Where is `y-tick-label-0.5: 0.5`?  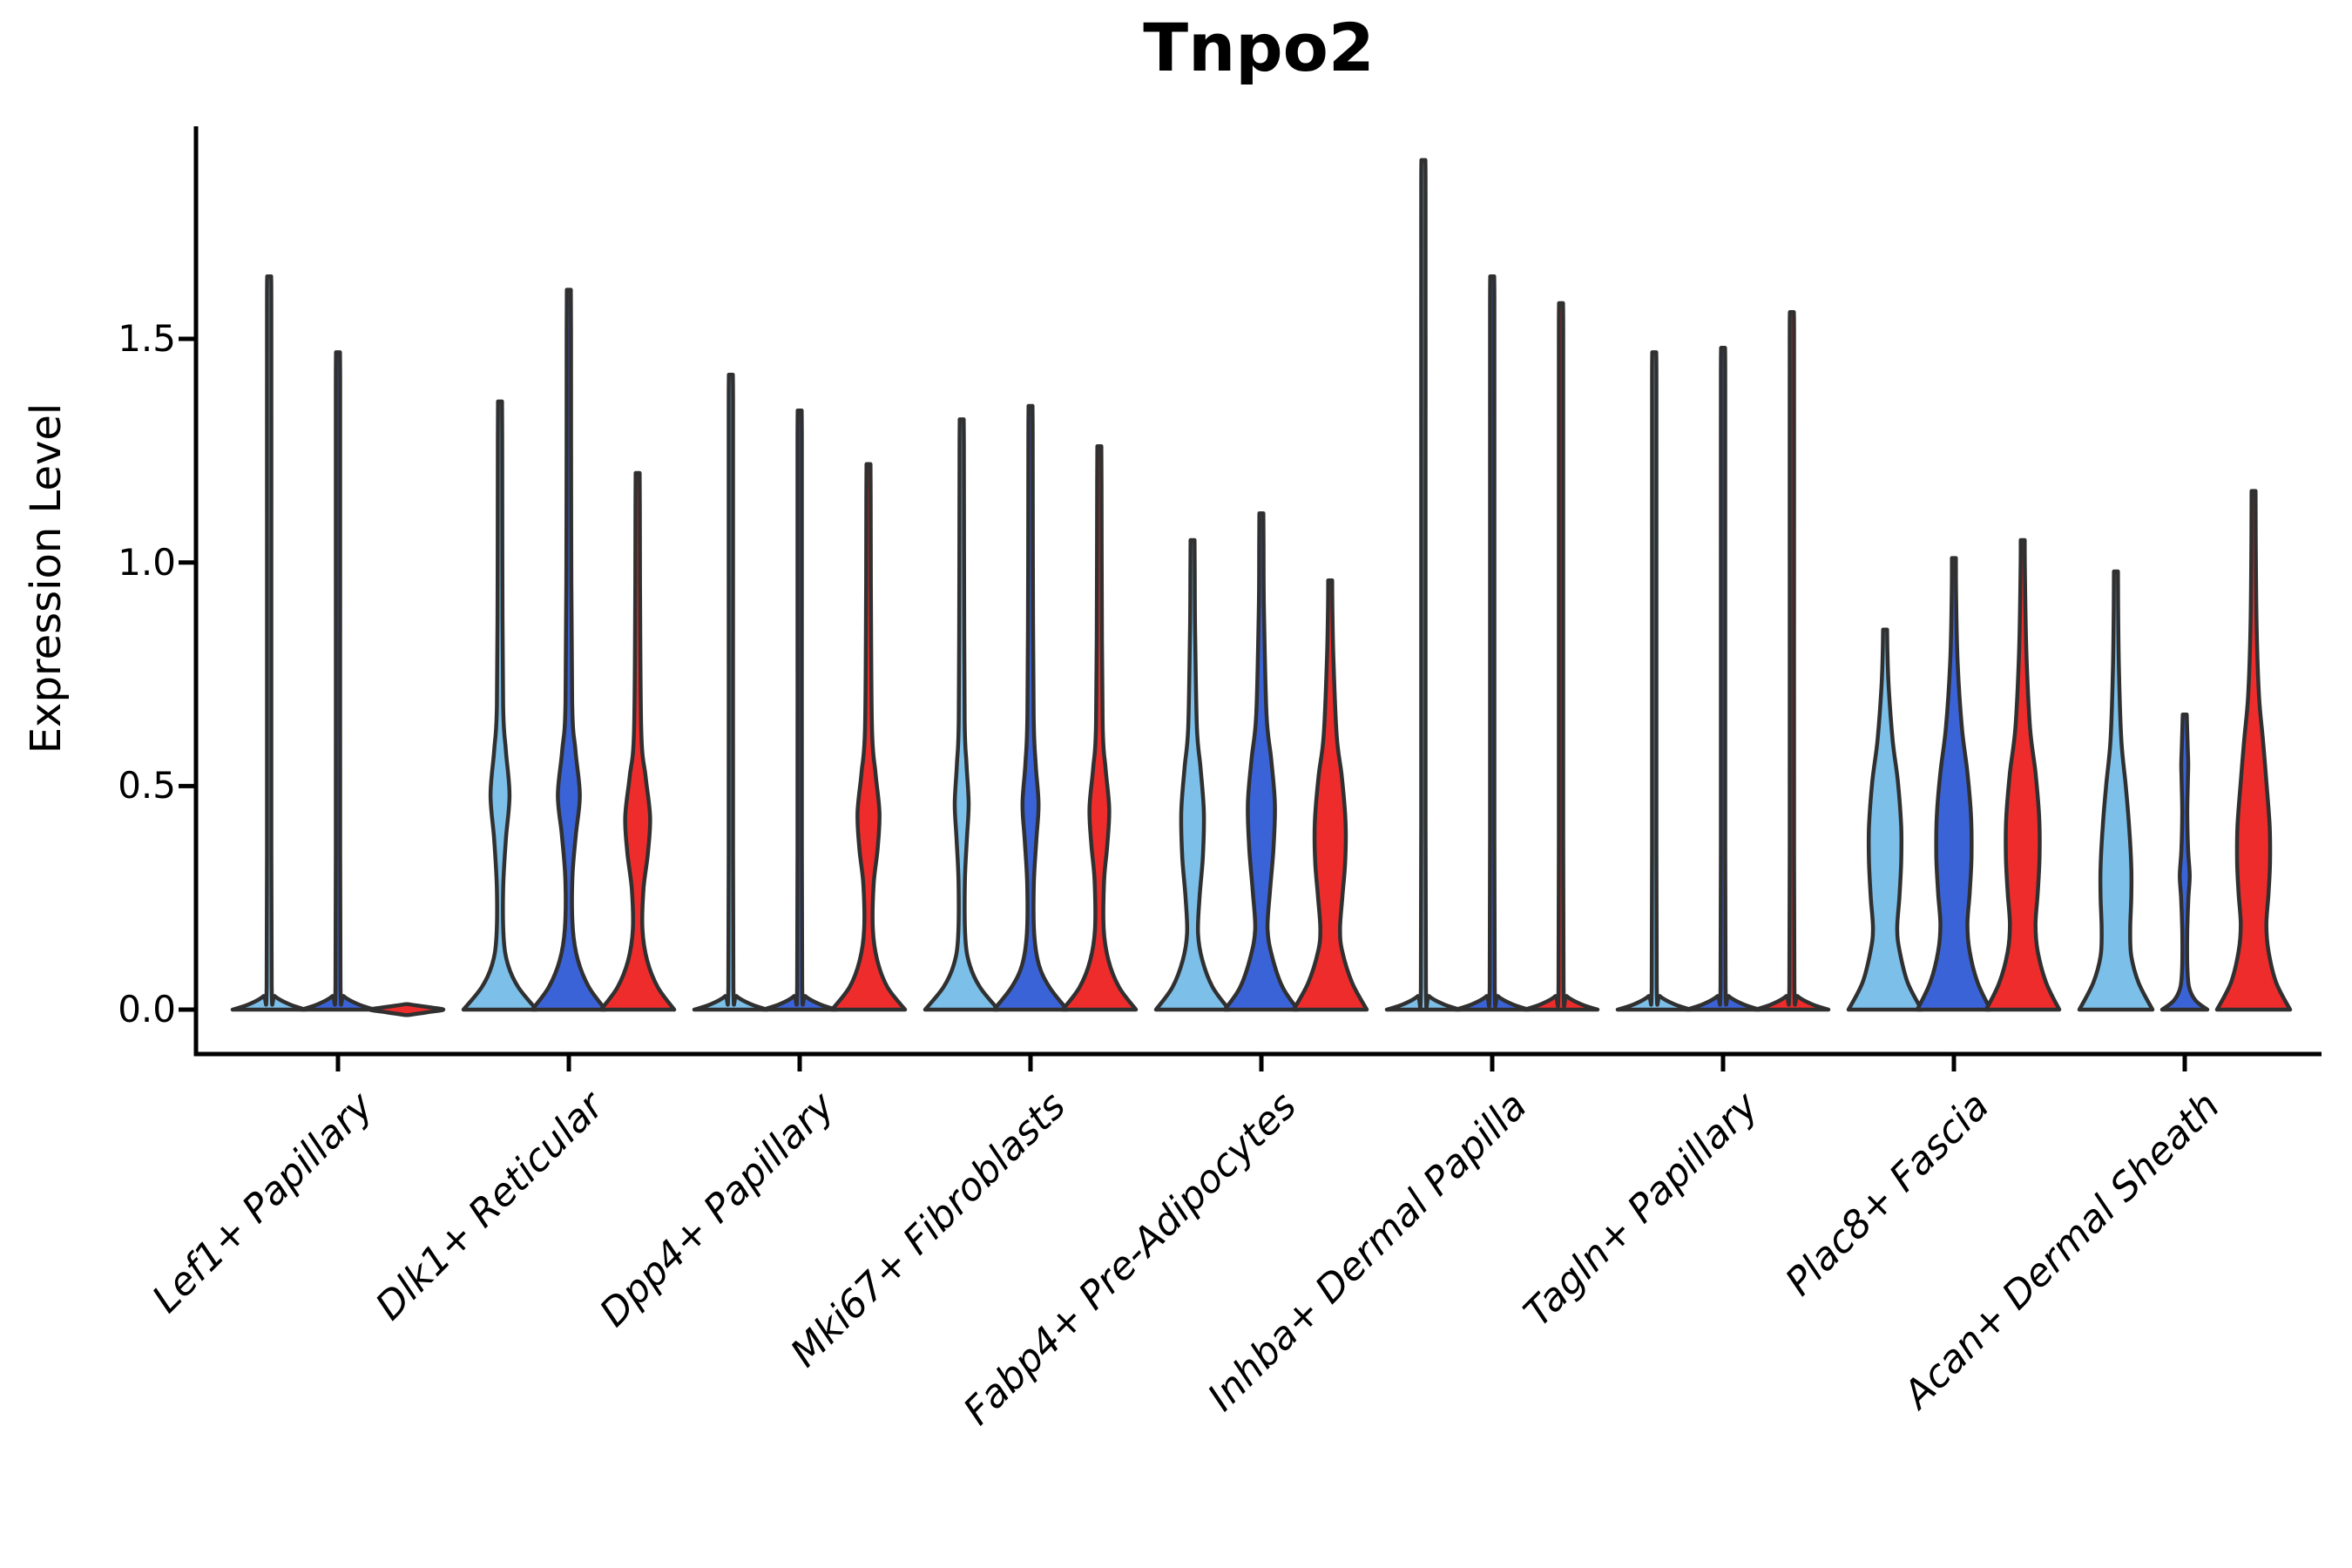 y-tick-label-0.5: 0.5 is located at coordinates (147, 785).